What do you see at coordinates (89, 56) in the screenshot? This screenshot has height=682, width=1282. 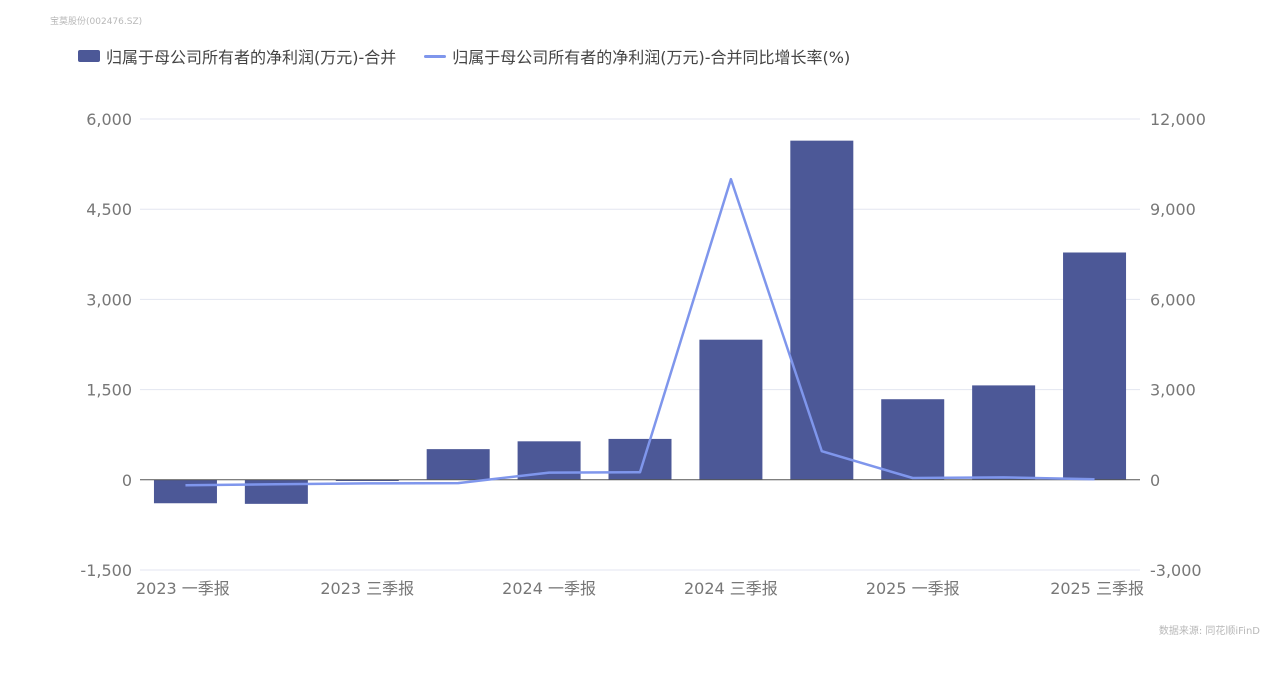 I see `legend-bar-swatch` at bounding box center [89, 56].